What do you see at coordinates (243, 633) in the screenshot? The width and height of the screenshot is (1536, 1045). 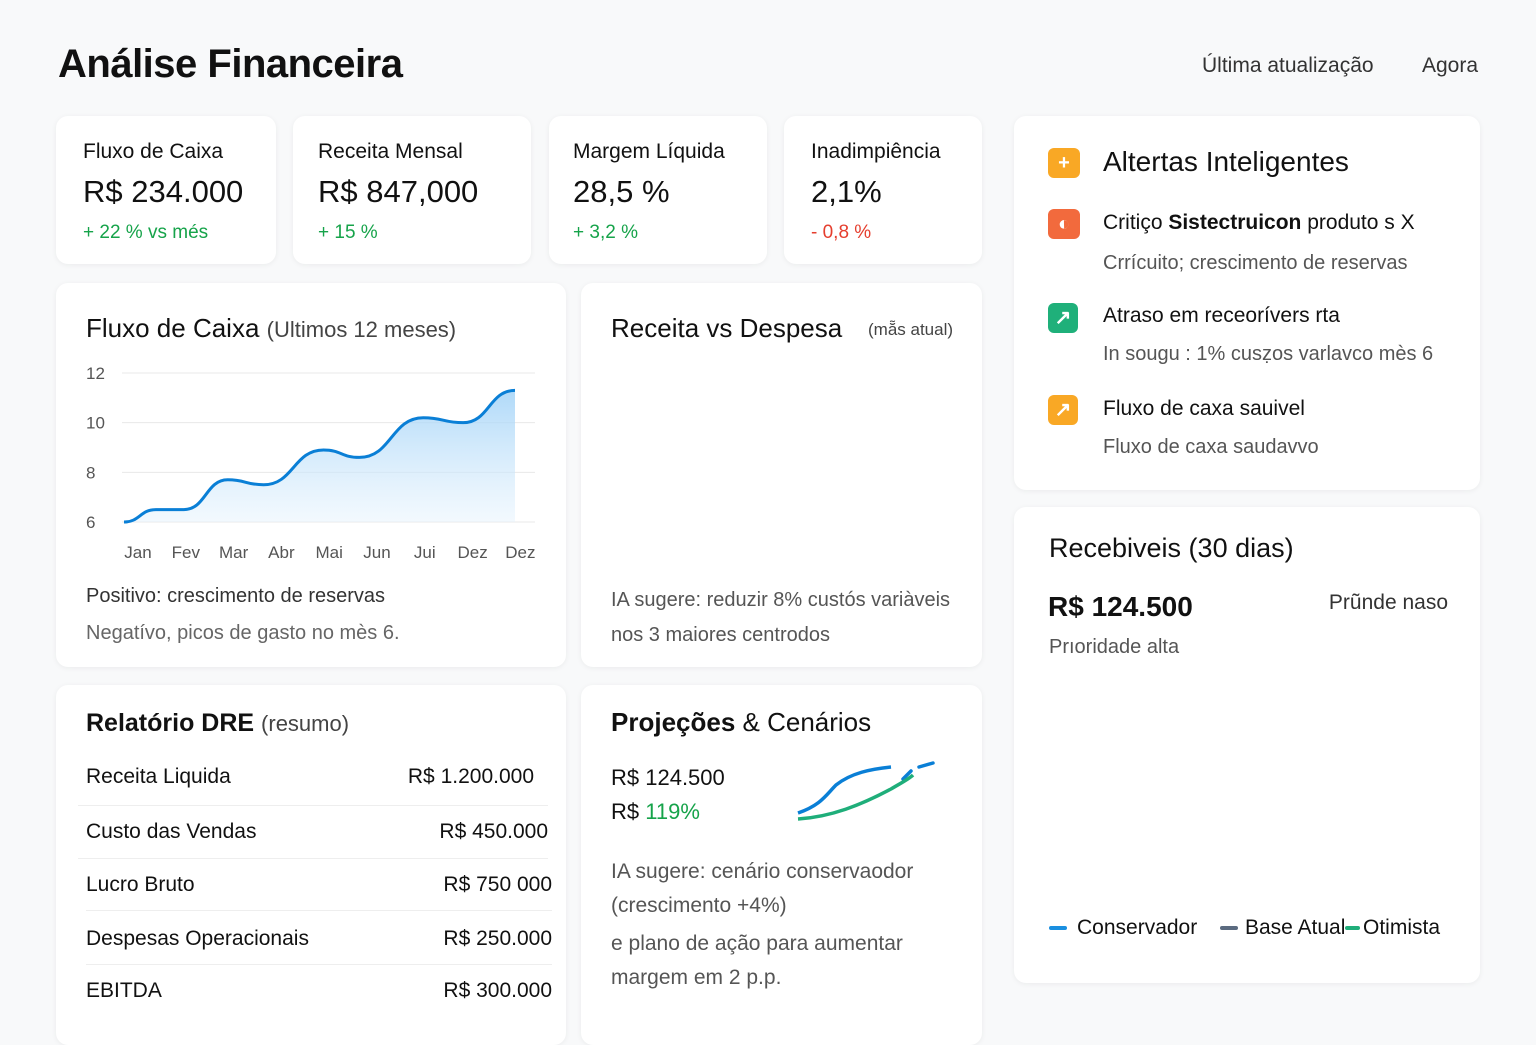 I see `negative-note: Negatívo, picos de gasto no mès 6.` at bounding box center [243, 633].